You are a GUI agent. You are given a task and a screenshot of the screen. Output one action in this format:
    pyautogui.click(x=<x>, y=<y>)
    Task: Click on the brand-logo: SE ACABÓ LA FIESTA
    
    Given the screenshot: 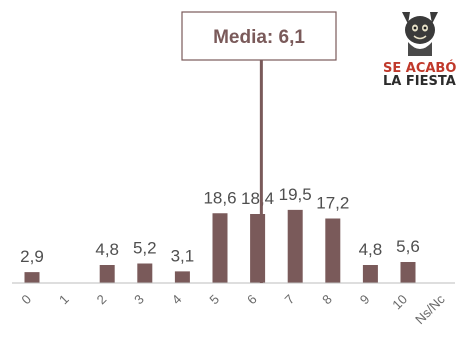 What is the action you would take?
    pyautogui.click(x=419, y=50)
    